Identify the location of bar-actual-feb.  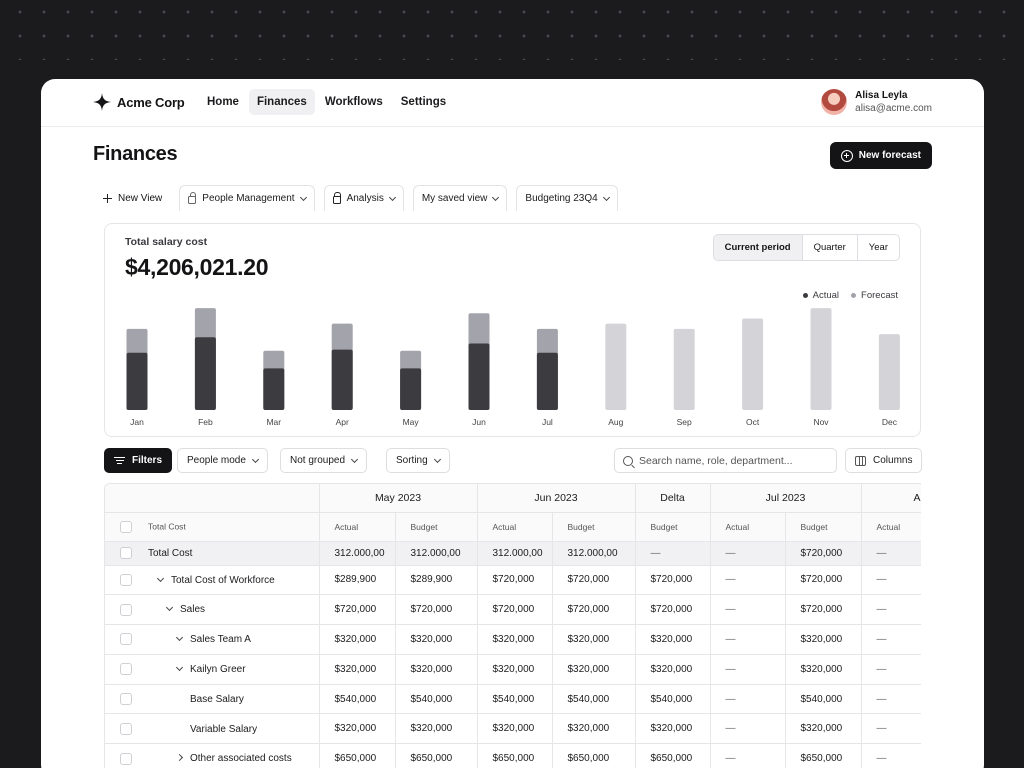
(205, 373).